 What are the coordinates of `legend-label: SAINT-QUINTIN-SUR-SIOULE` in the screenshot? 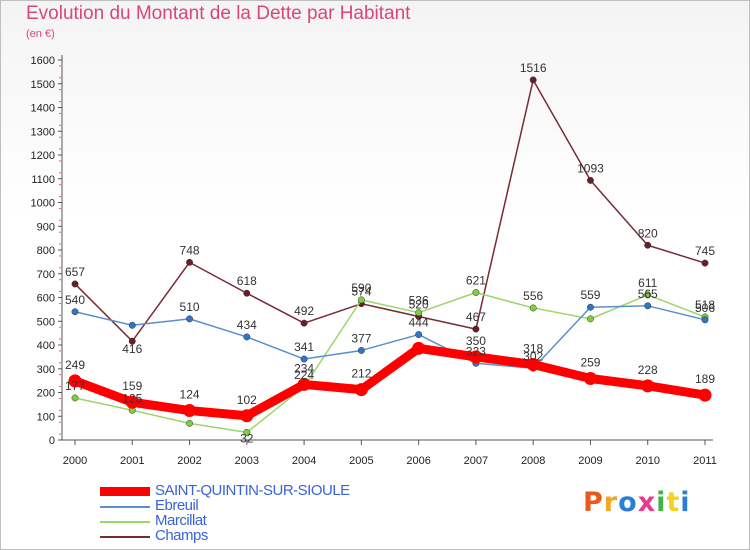 It's located at (252, 490).